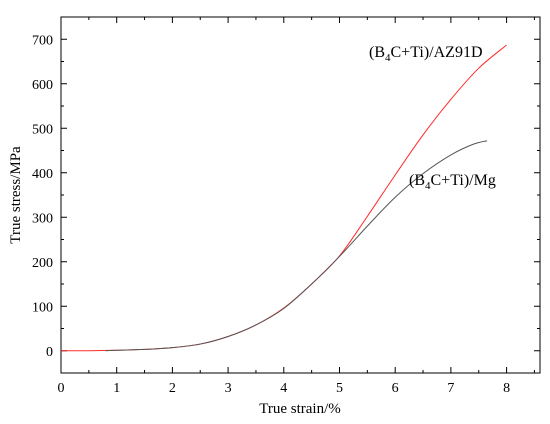 The width and height of the screenshot is (550, 424). What do you see at coordinates (42, 40) in the screenshot?
I see `y-tick-label: 700` at bounding box center [42, 40].